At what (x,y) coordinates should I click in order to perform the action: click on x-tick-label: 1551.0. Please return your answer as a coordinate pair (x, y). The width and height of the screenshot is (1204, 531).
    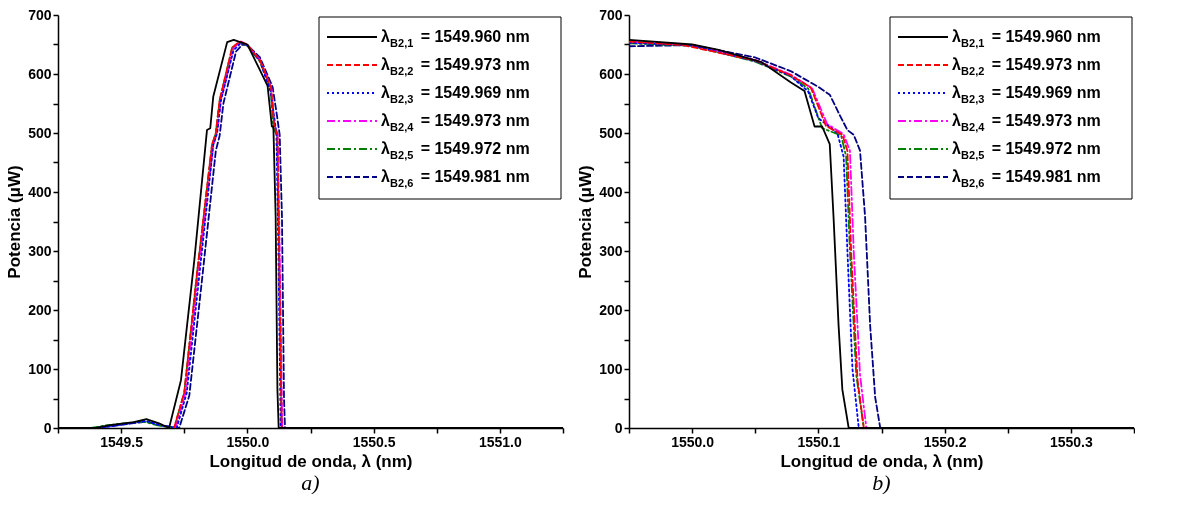
    Looking at the image, I should click on (500, 441).